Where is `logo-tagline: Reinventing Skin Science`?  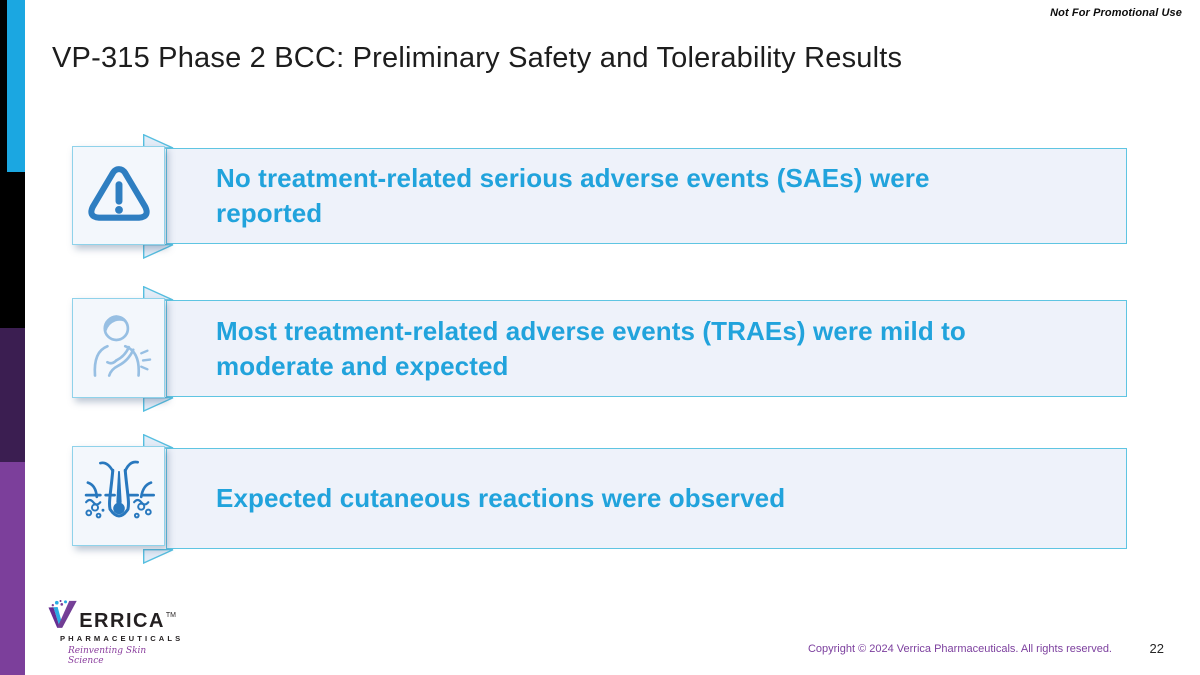 logo-tagline: Reinventing Skin Science is located at coordinates (107, 656).